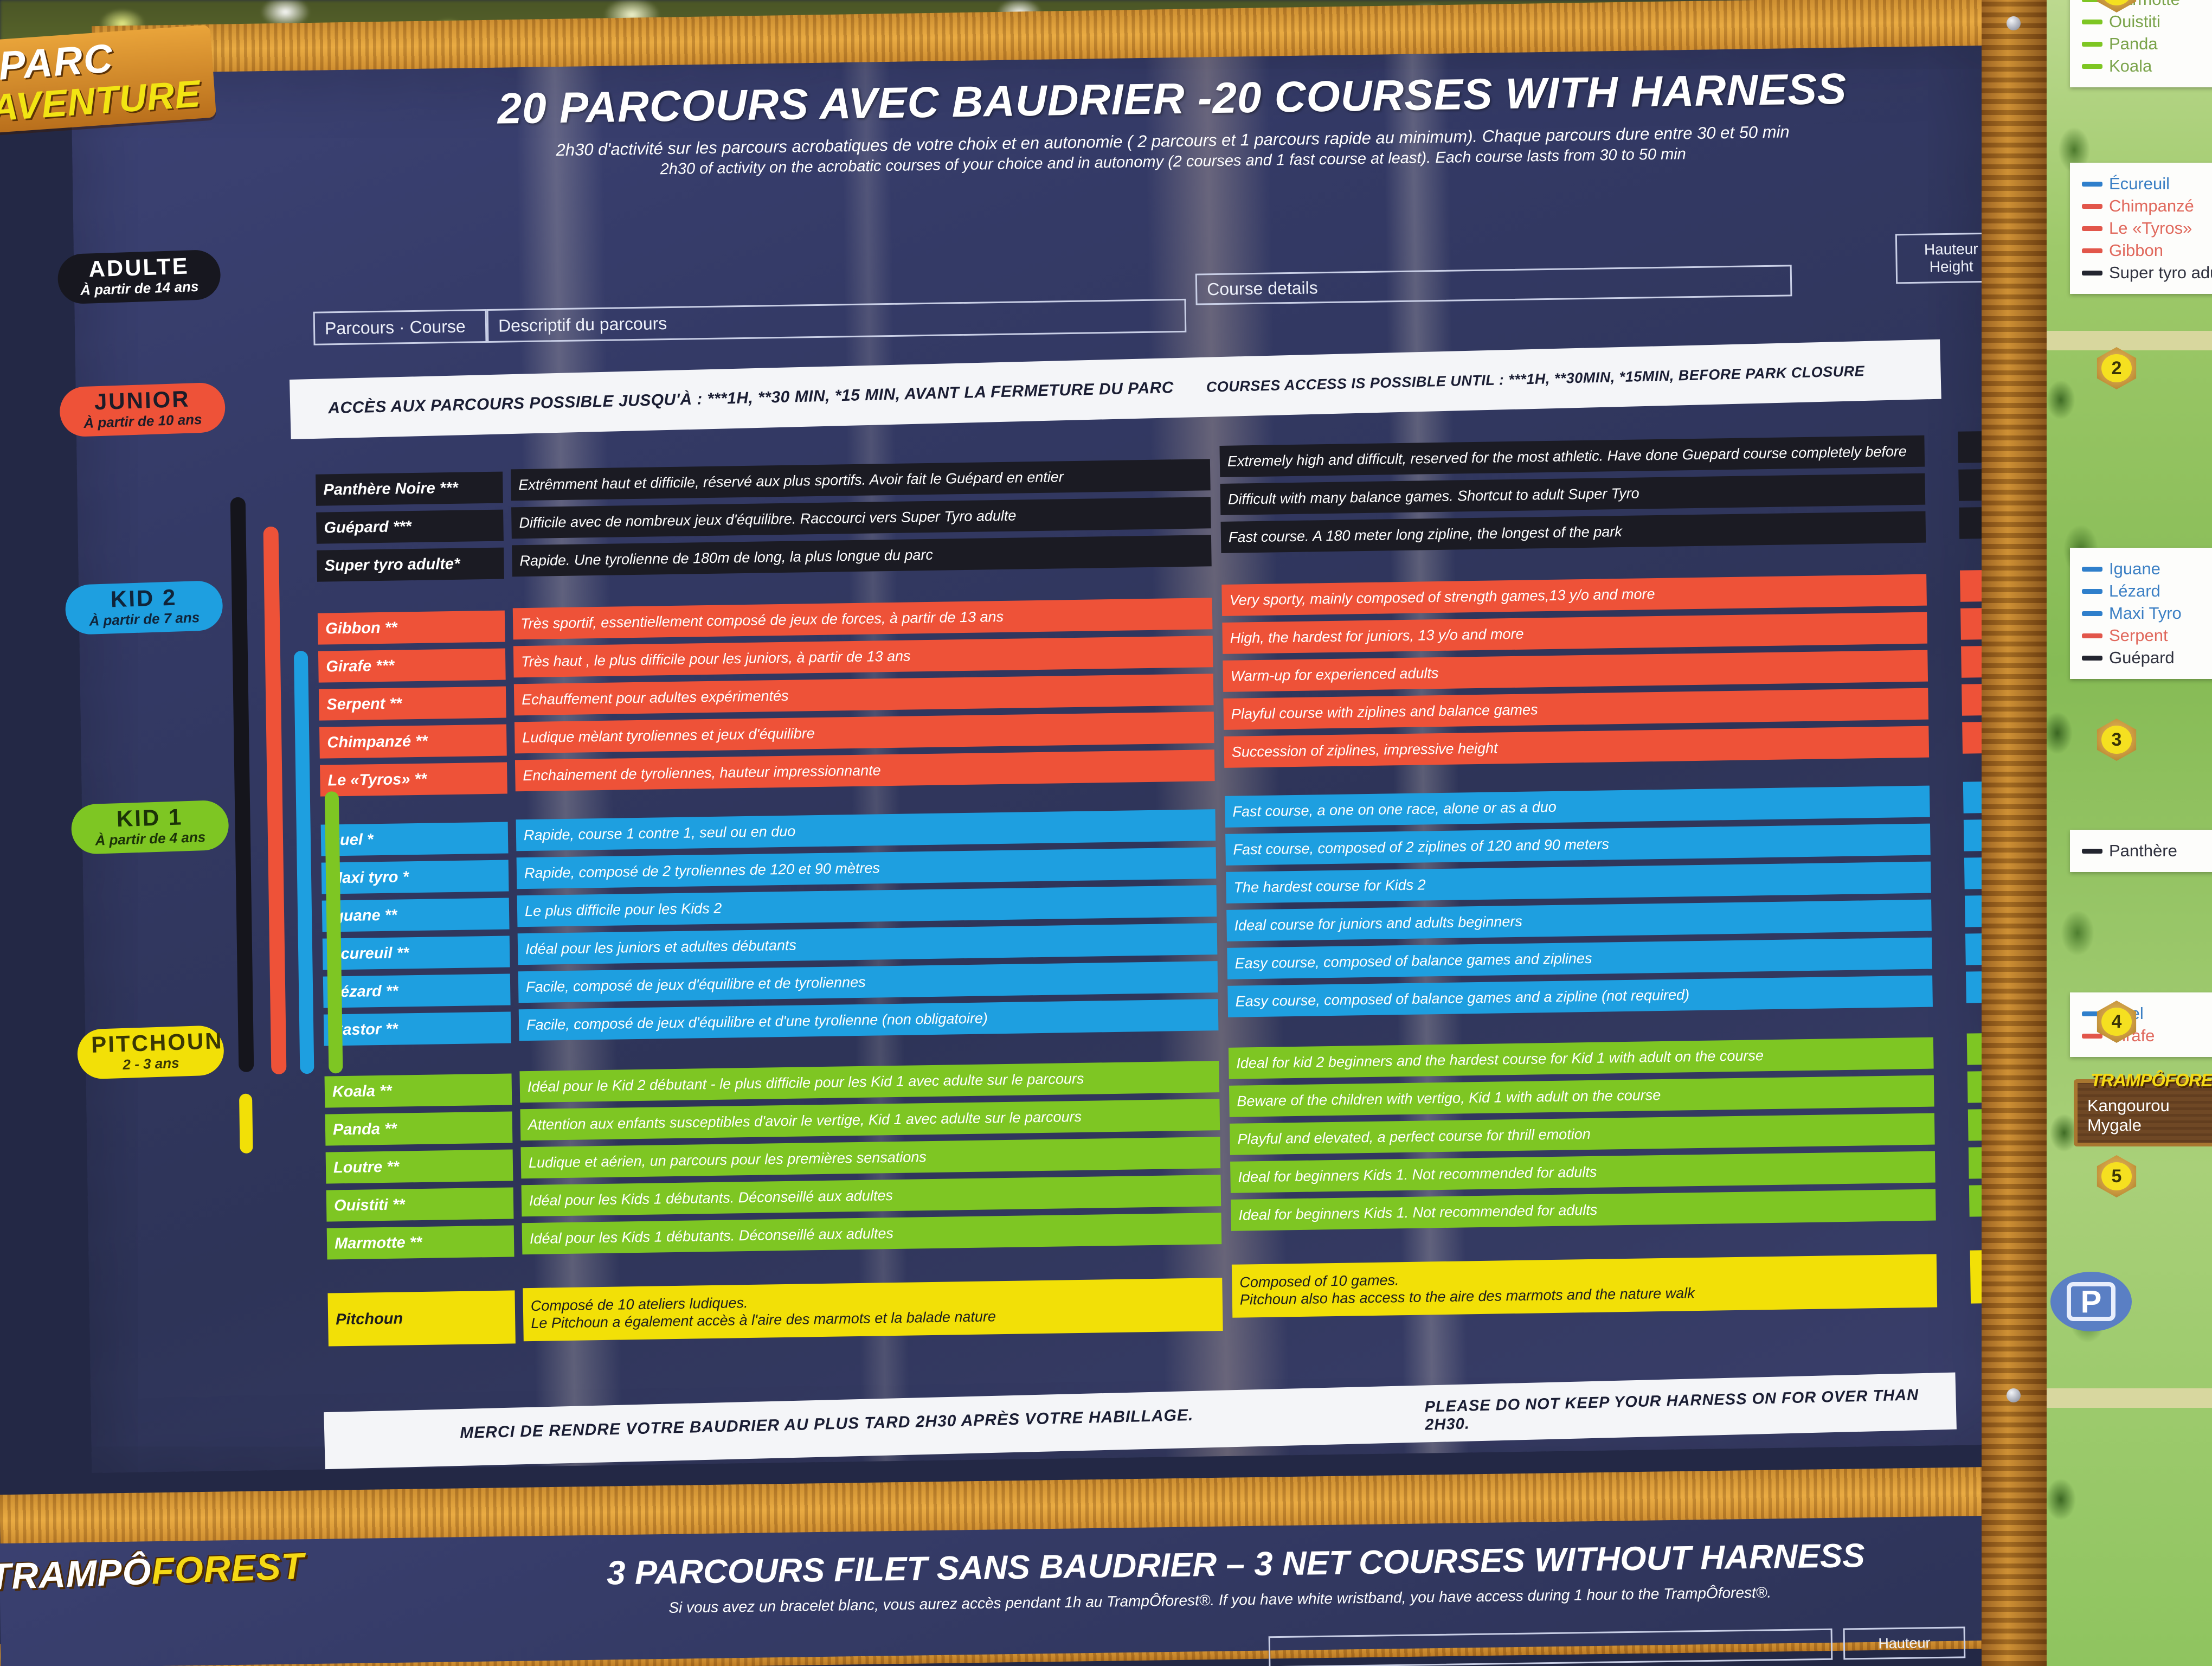 This screenshot has width=2212, height=1666. Describe the element at coordinates (414, 839) in the screenshot. I see `course-name-cell: Duel *` at that location.